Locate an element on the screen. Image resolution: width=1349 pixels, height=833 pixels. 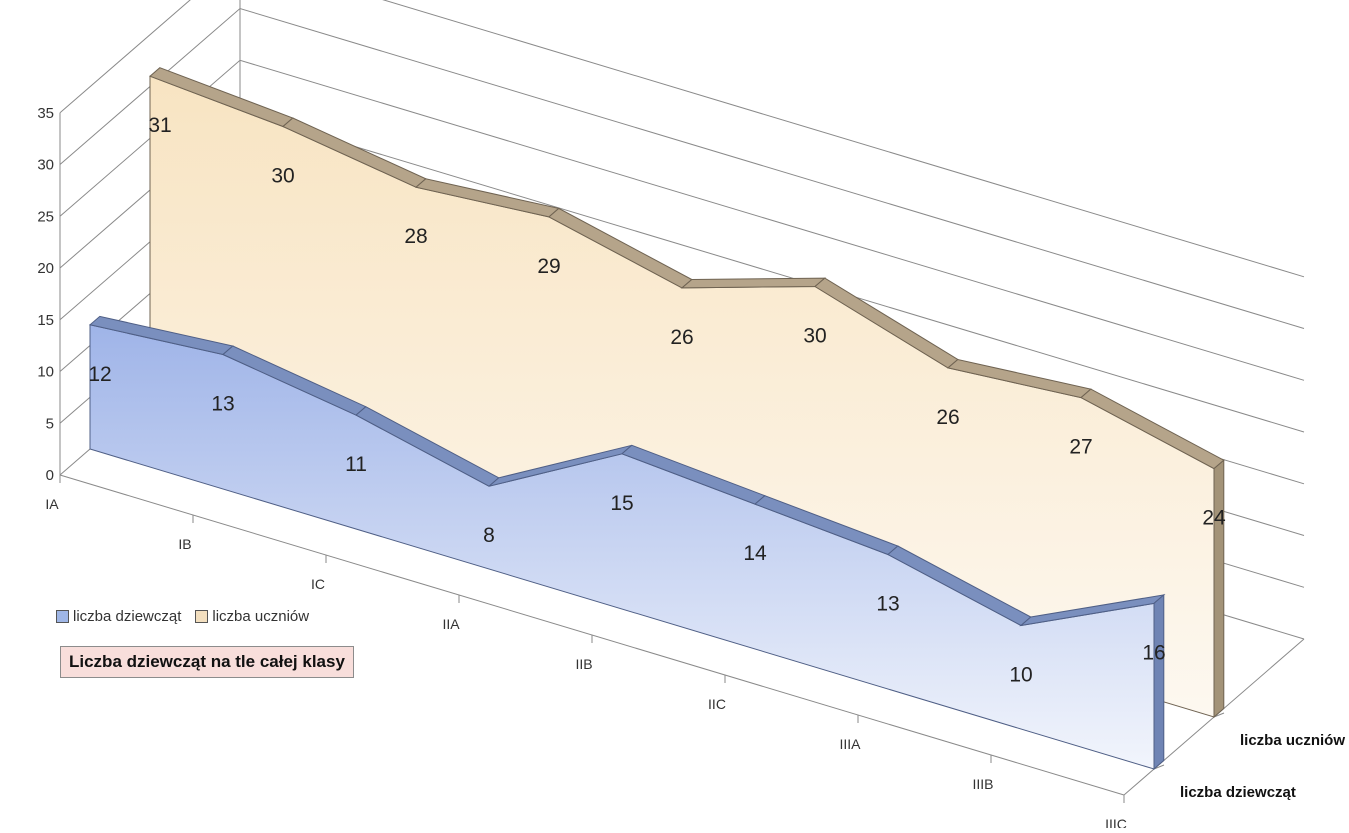
x-tick-label: IIA is located at coordinates (451, 624).